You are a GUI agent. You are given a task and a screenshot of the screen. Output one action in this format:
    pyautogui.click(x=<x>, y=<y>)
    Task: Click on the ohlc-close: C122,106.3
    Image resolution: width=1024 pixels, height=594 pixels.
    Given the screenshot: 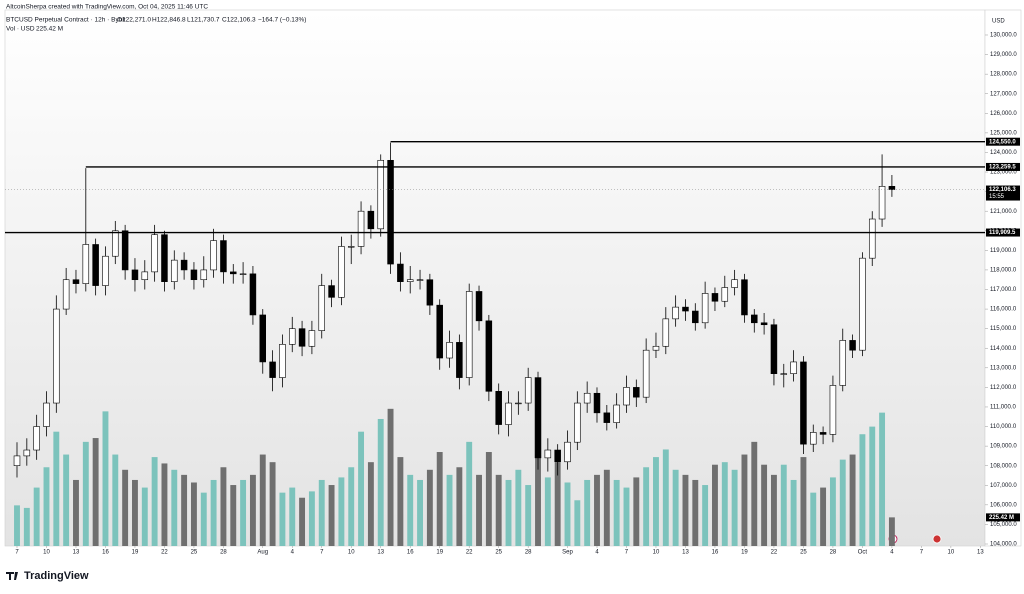 What is the action you would take?
    pyautogui.click(x=239, y=20)
    